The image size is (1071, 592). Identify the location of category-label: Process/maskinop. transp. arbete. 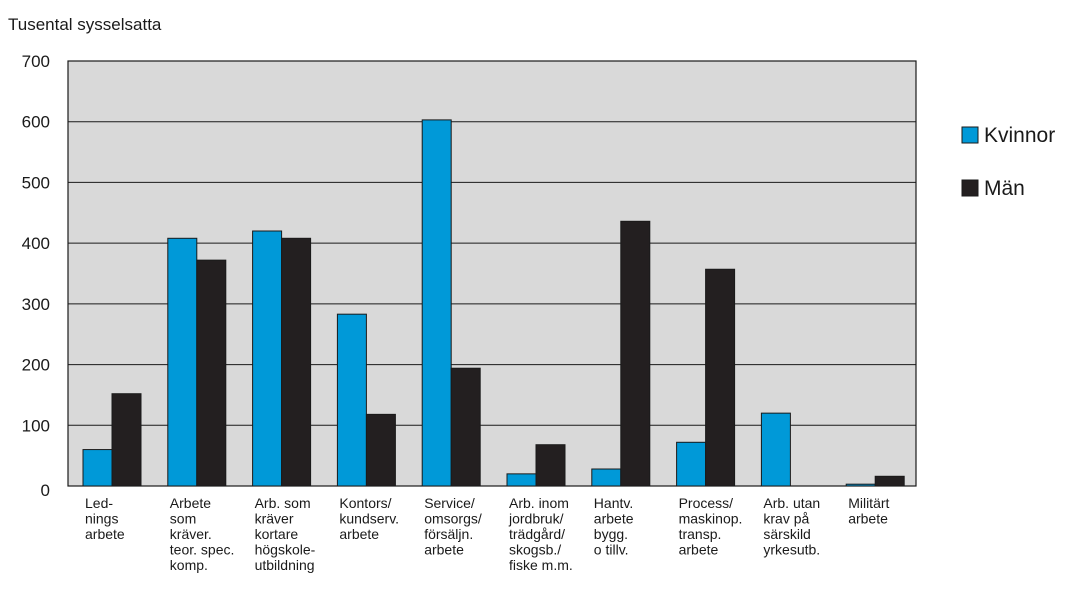
(711, 526).